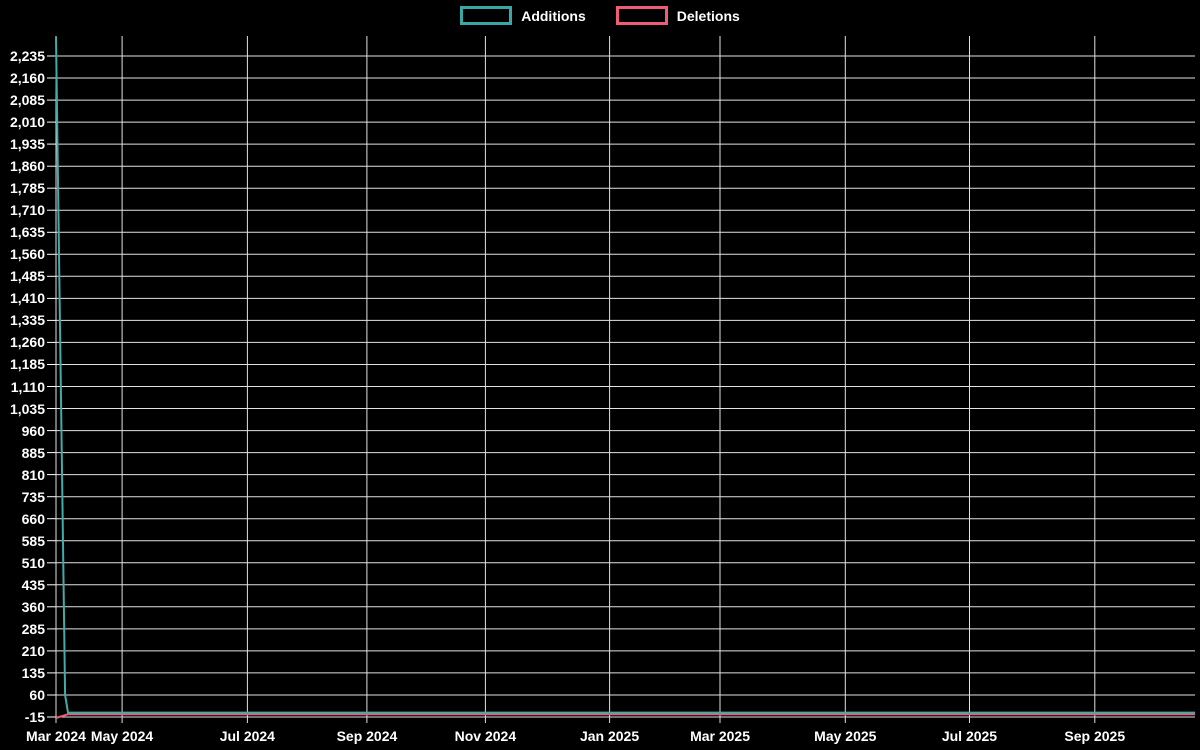 This screenshot has width=1200, height=750. I want to click on y-axis-tick-label: 1,035, so click(27, 408).